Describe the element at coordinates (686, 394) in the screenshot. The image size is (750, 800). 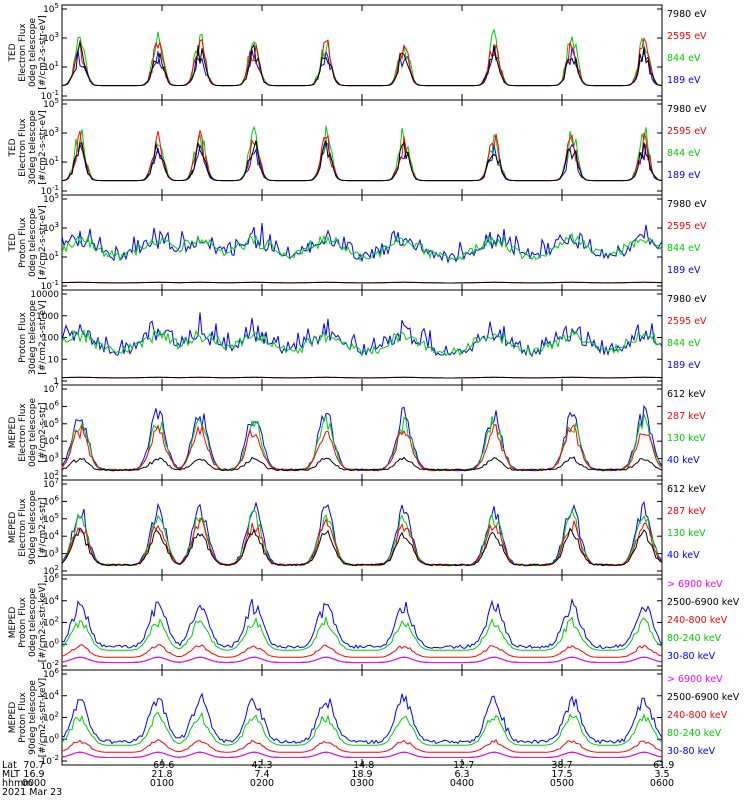
I see `legend-entry: 612 keV` at that location.